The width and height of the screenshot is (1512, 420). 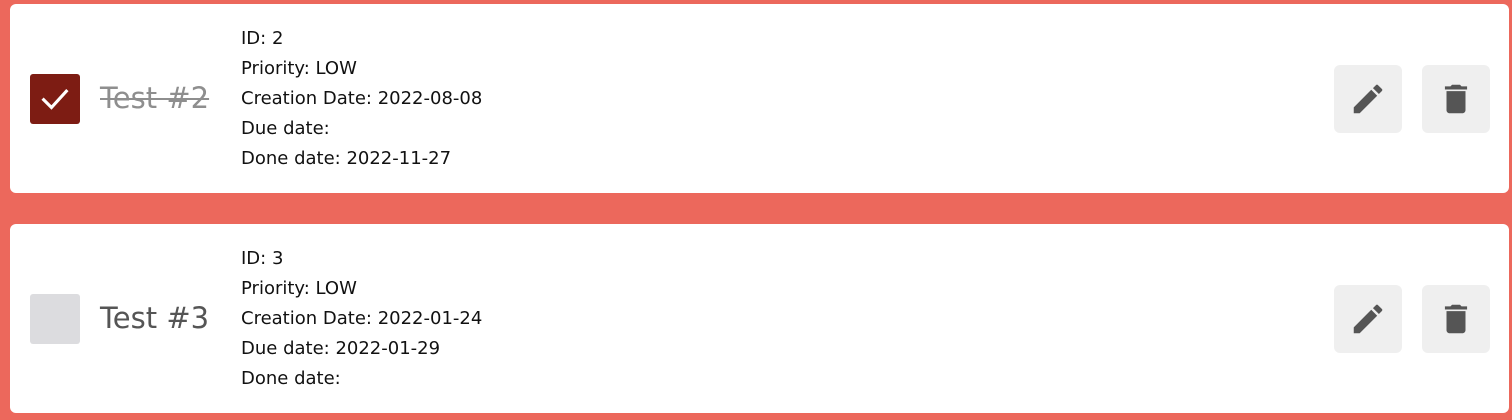 I want to click on checkmark-icon, so click(x=55, y=99).